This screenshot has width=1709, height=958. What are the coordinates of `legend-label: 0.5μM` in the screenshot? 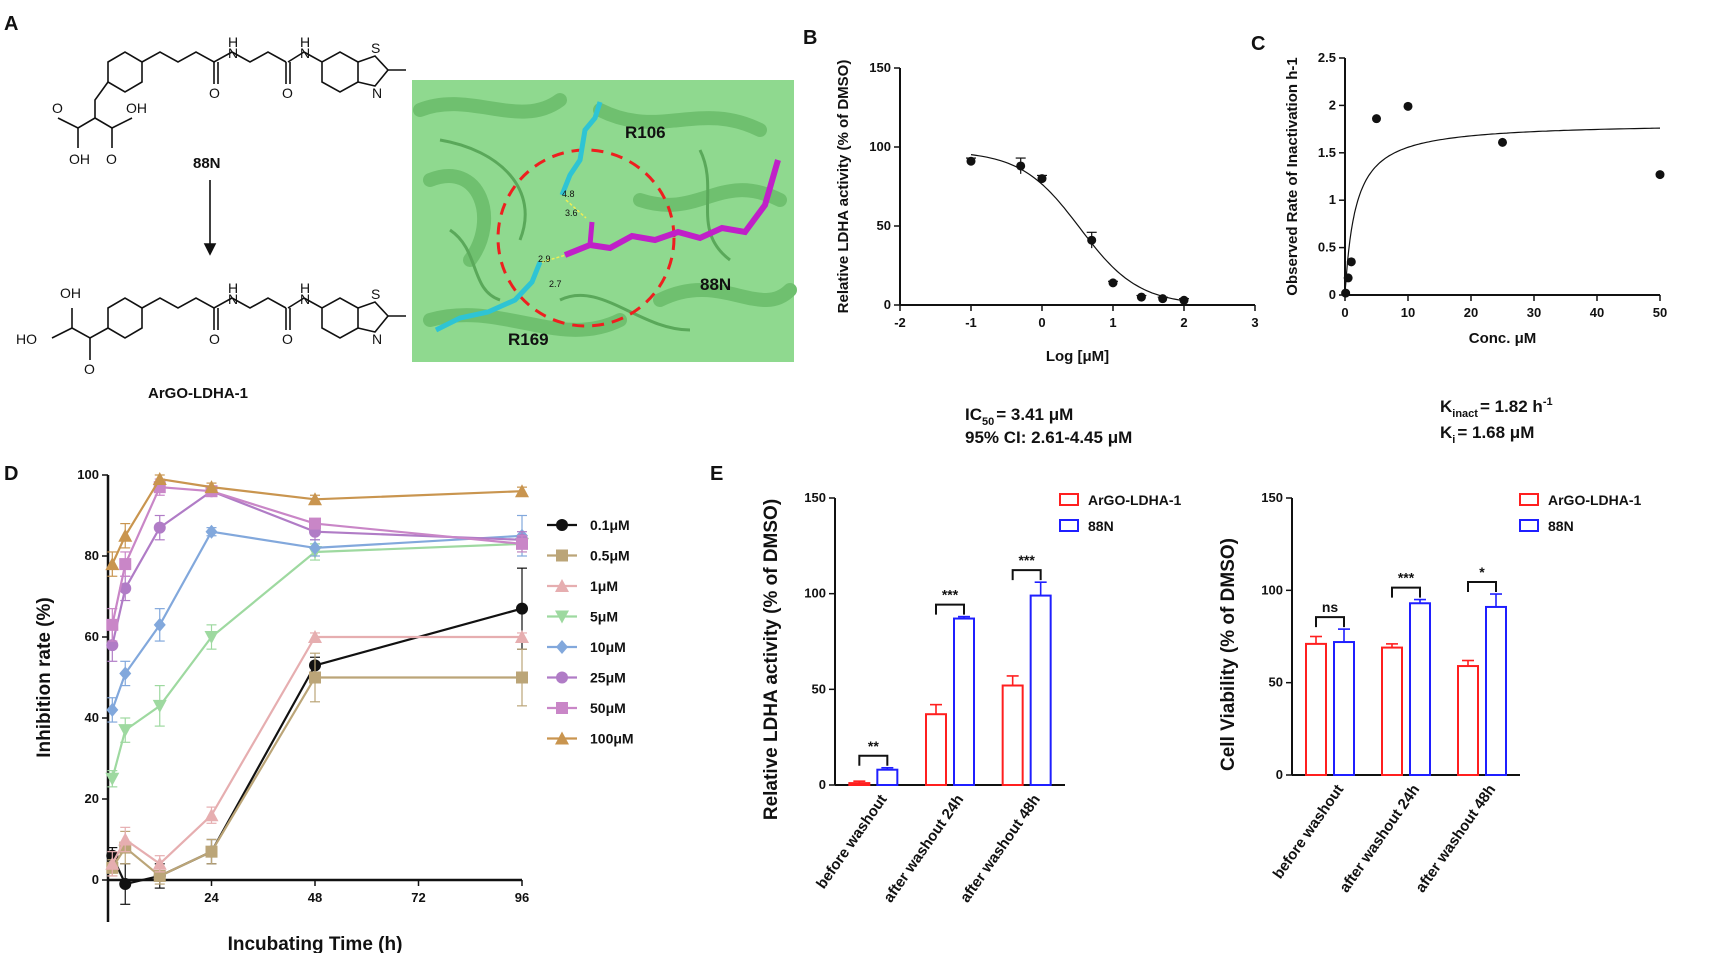 It's located at (610, 556).